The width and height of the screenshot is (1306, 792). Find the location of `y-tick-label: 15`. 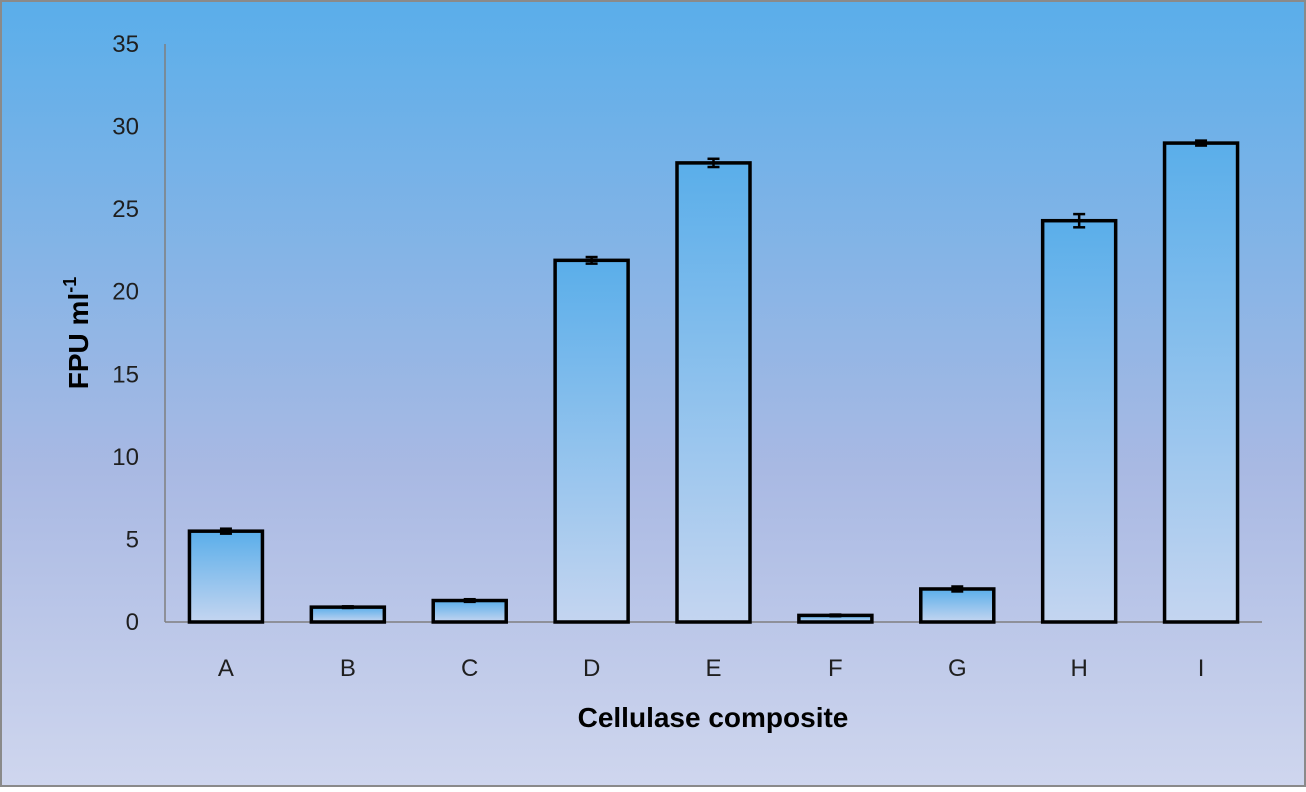

y-tick-label: 15 is located at coordinates (125, 374).